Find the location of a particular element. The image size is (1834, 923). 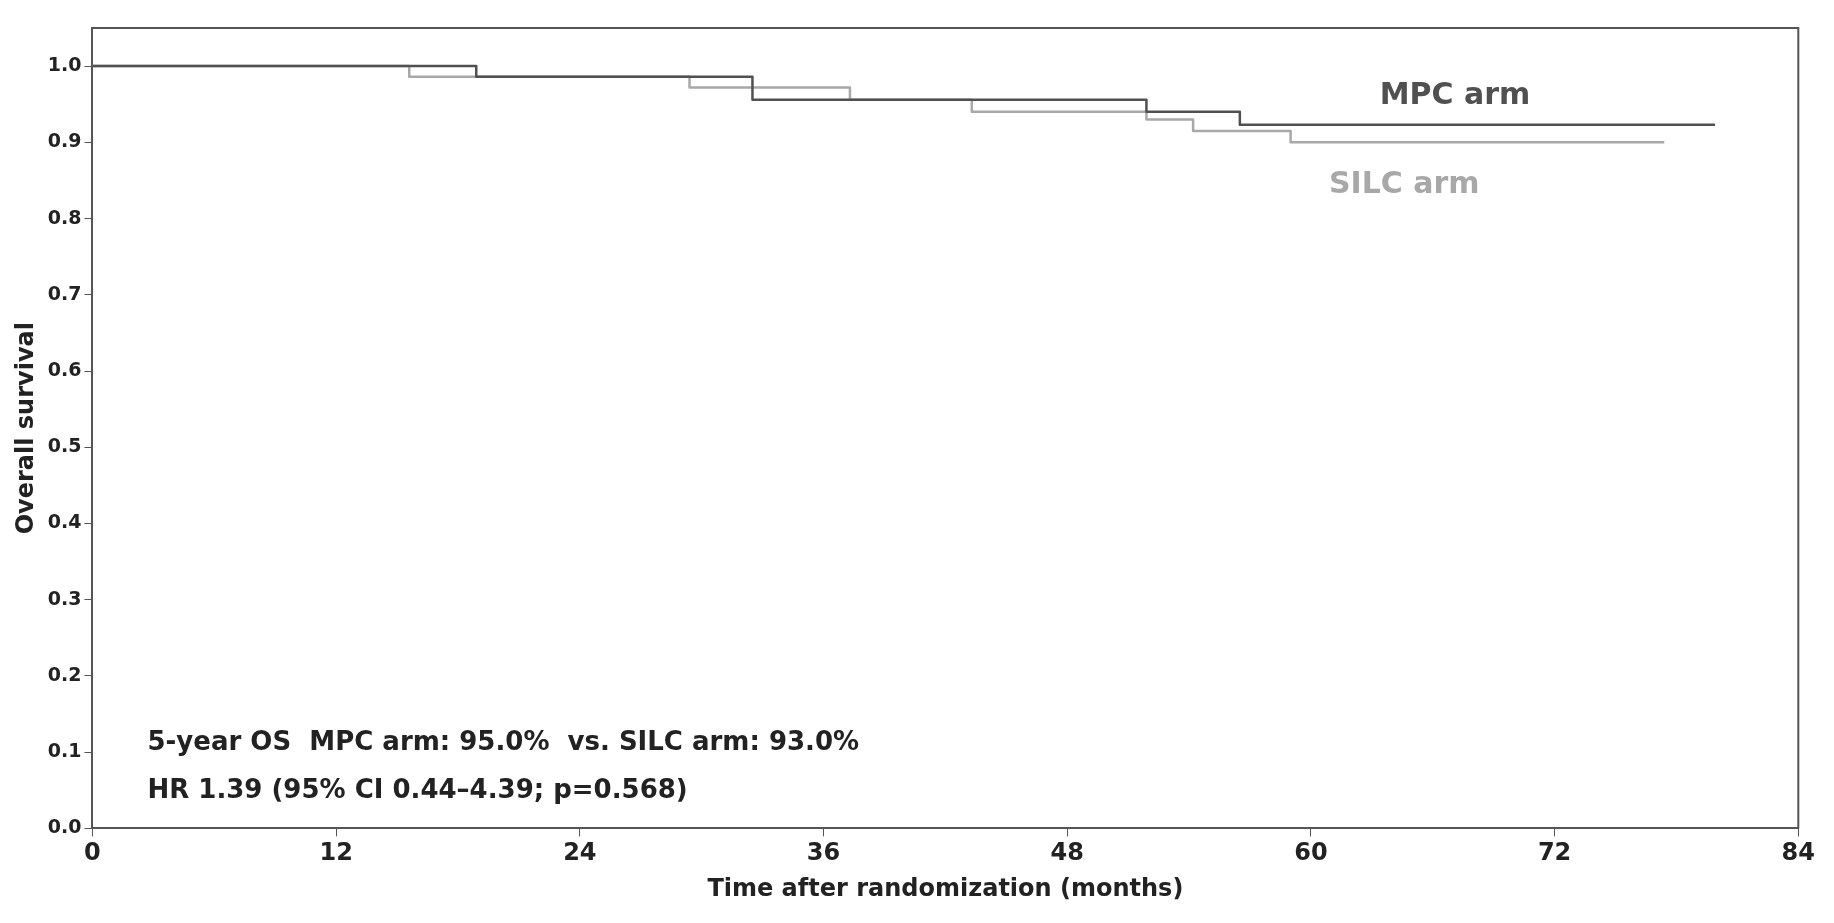

x-tick-label: 24 is located at coordinates (580, 852).